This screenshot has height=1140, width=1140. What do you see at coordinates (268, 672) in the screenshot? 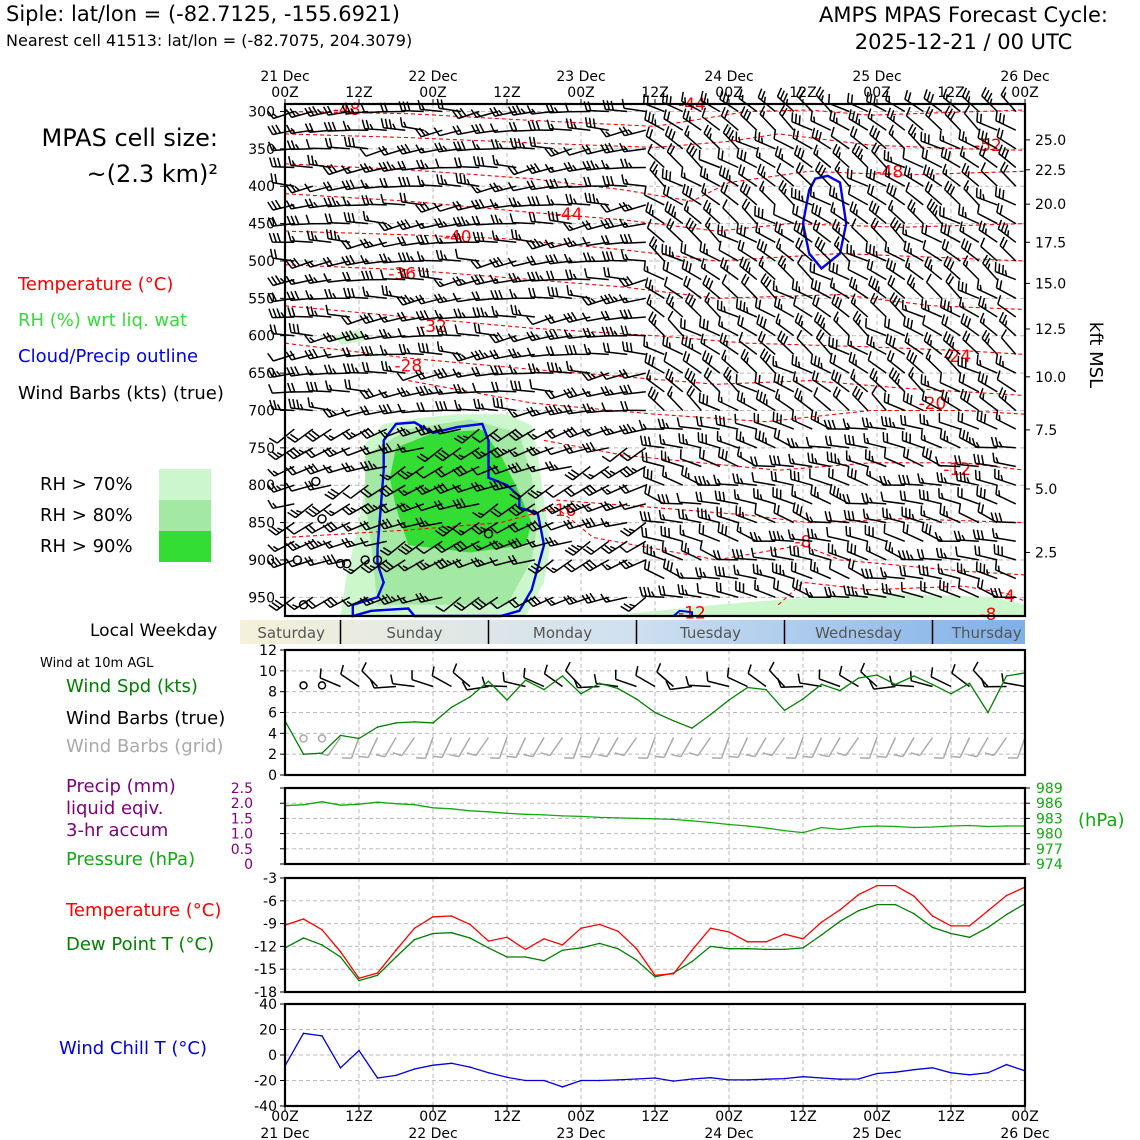
I see `wind-speed-tick-label: 10` at bounding box center [268, 672].